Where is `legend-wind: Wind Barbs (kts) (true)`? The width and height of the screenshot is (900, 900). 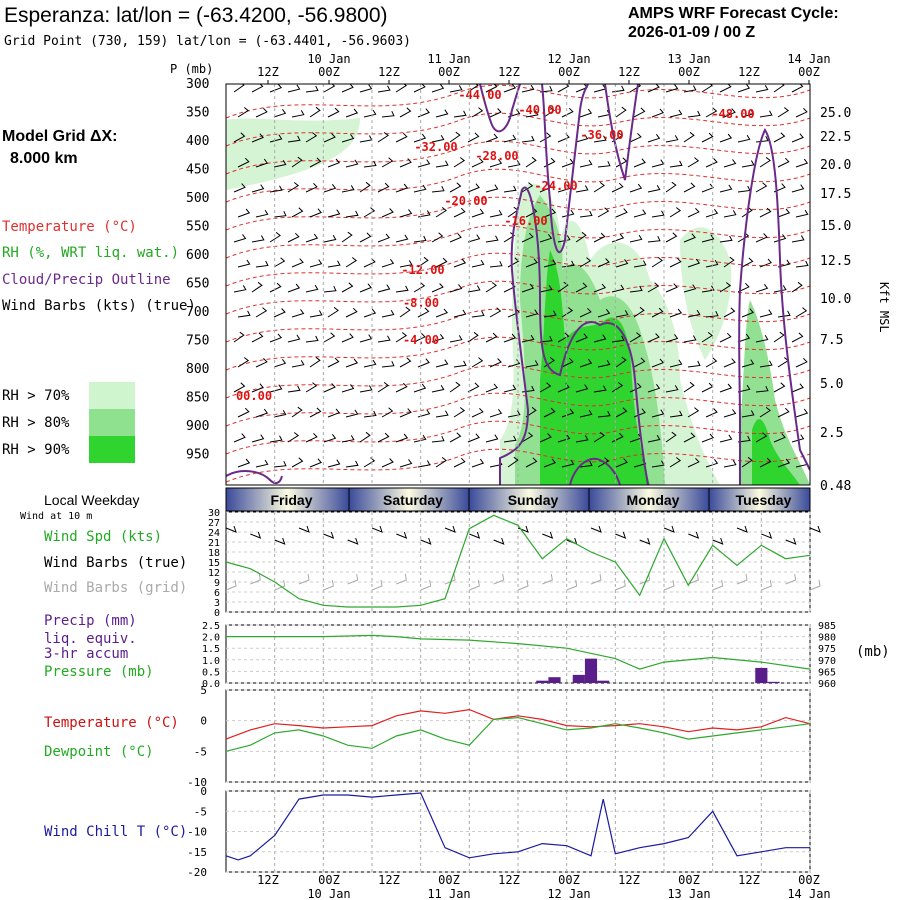 legend-wind: Wind Barbs (kts) (true) is located at coordinates (99, 306).